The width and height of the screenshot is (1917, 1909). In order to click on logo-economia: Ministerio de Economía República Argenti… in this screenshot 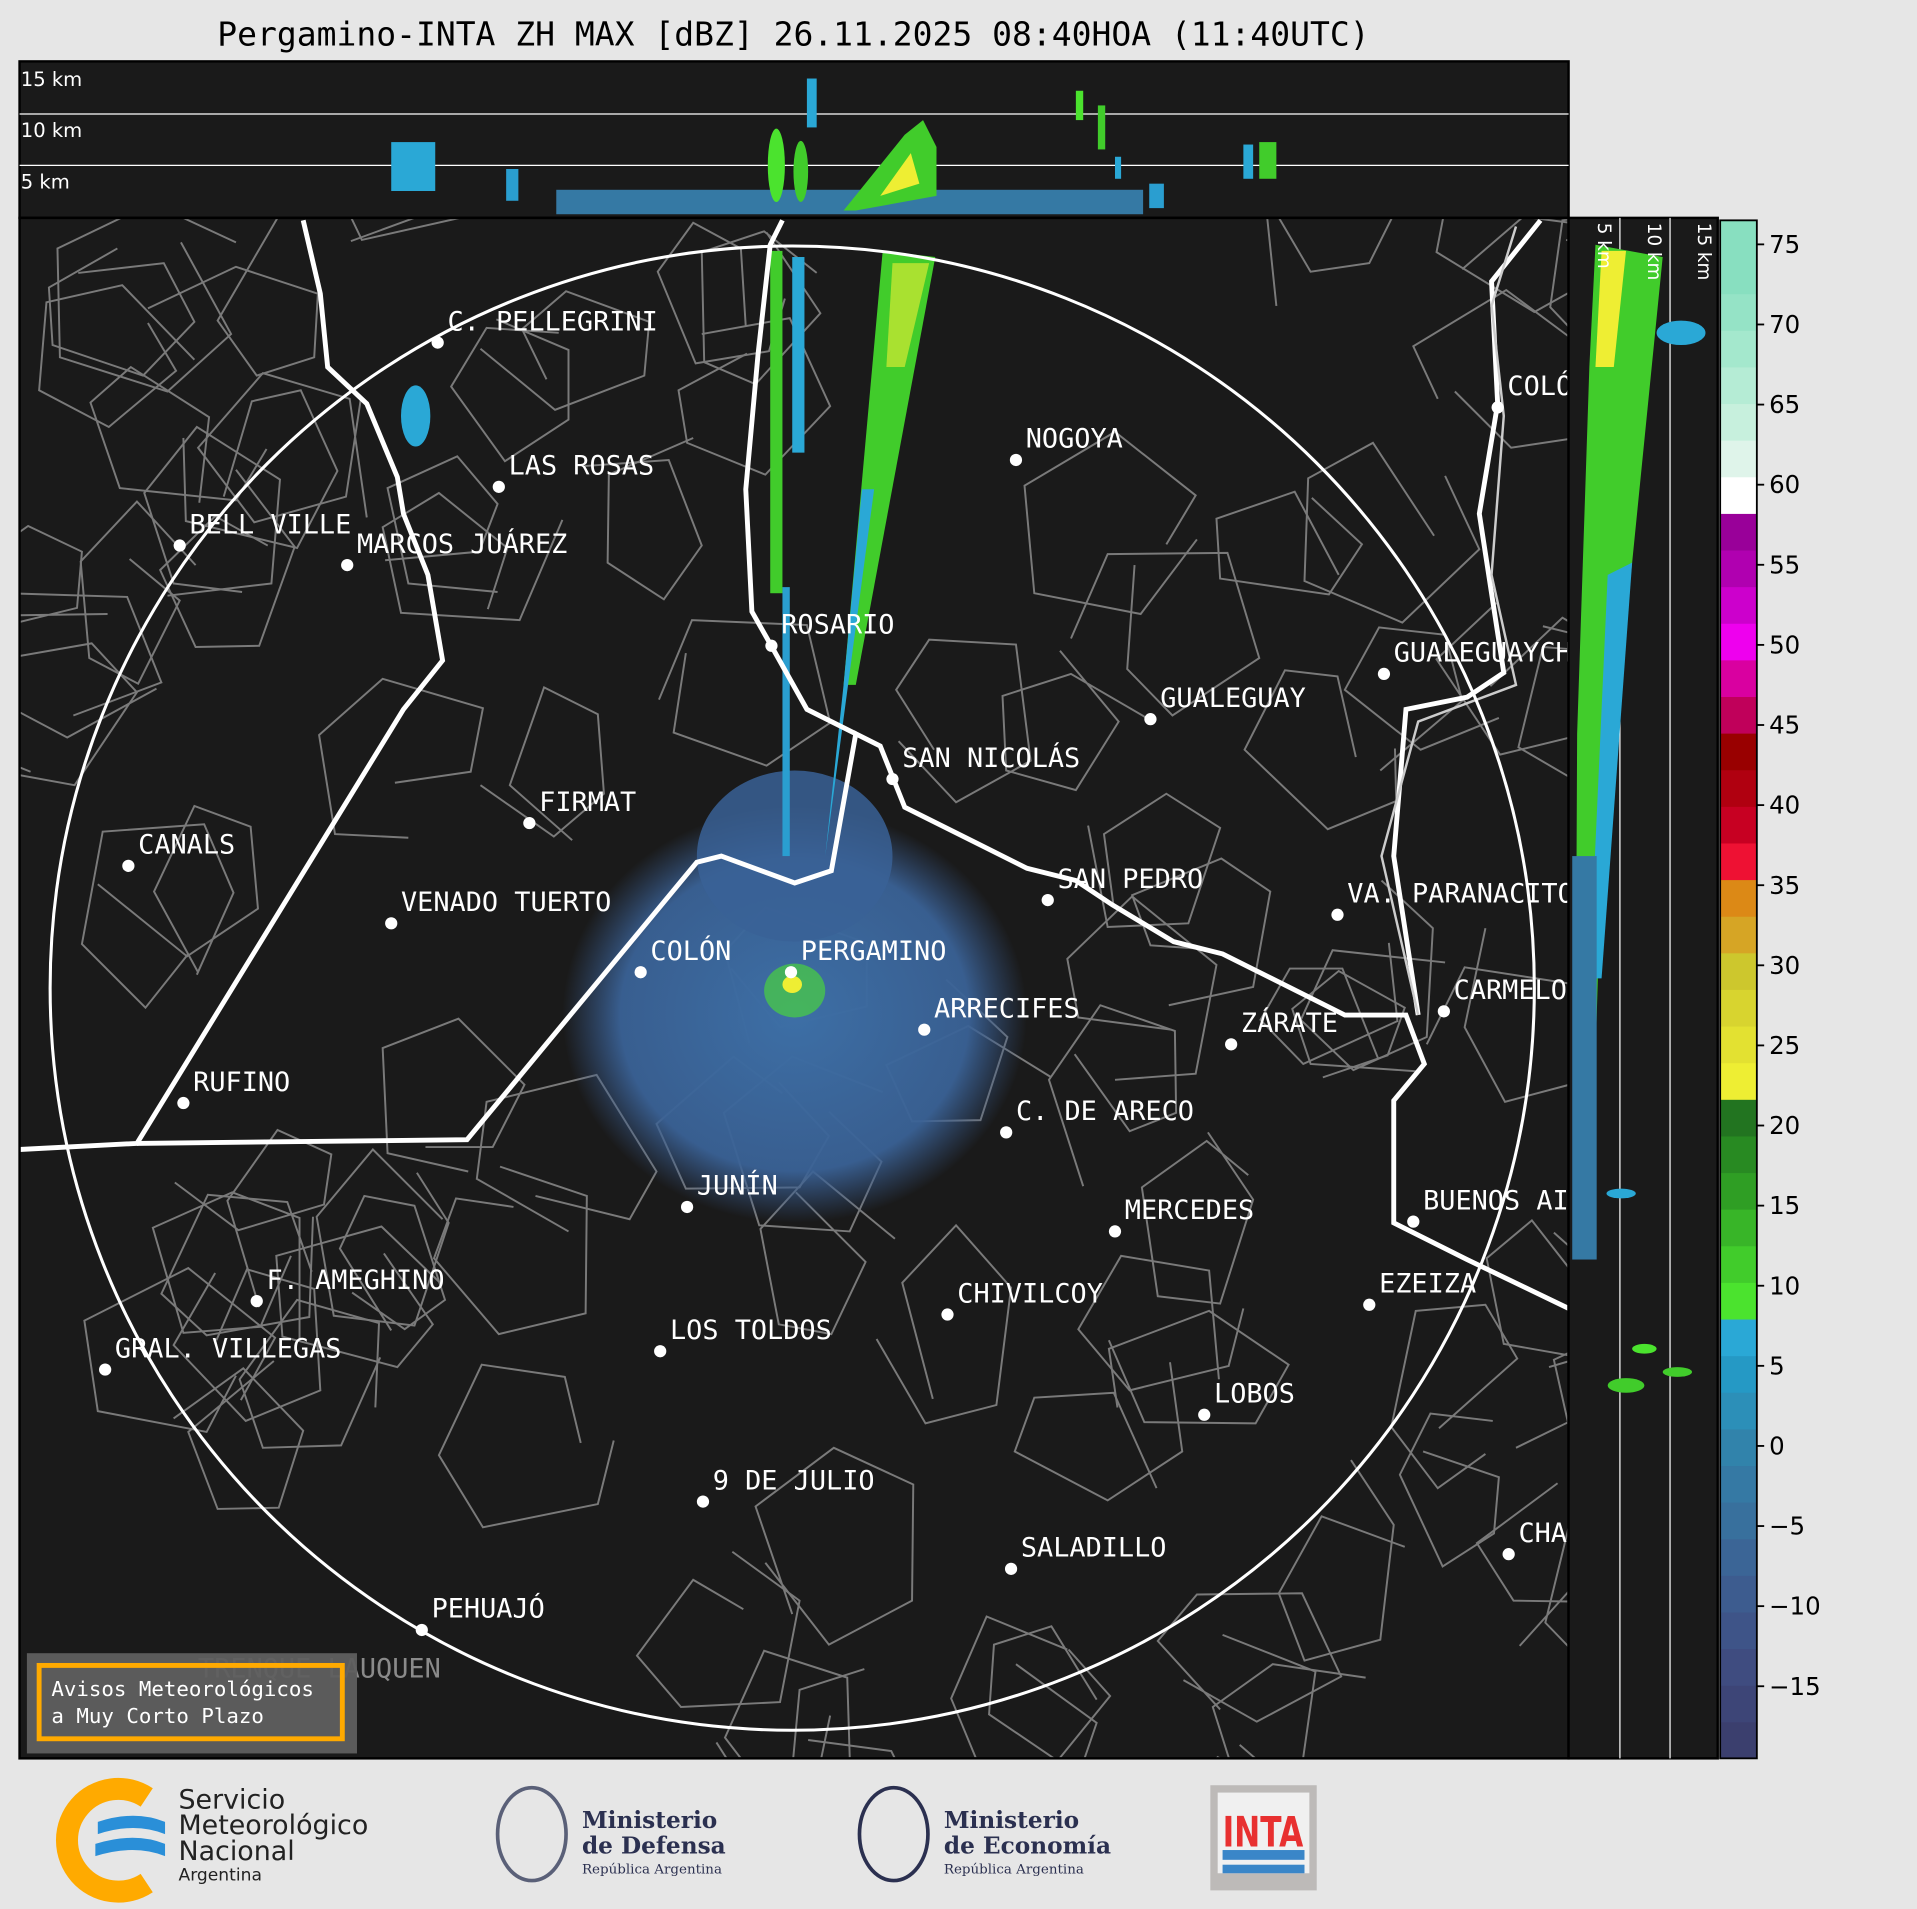, I will do `click(984, 1834)`.